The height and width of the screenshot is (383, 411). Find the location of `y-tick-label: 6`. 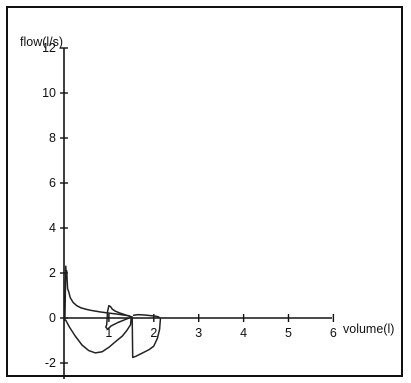

y-tick-label: 6 is located at coordinates (52, 183).